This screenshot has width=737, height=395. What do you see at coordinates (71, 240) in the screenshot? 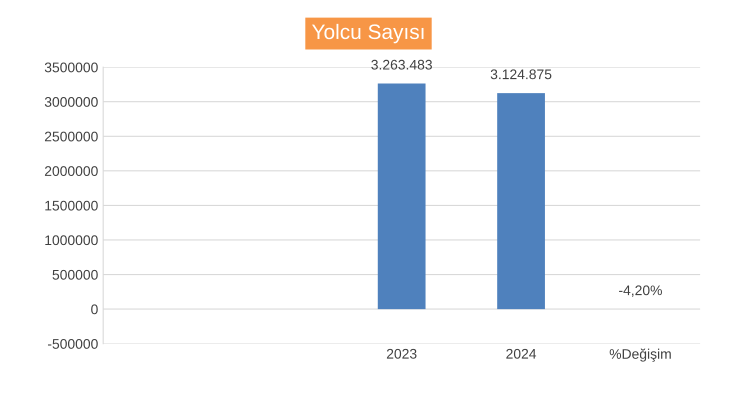
I see `y-tick-label: 1000000` at bounding box center [71, 240].